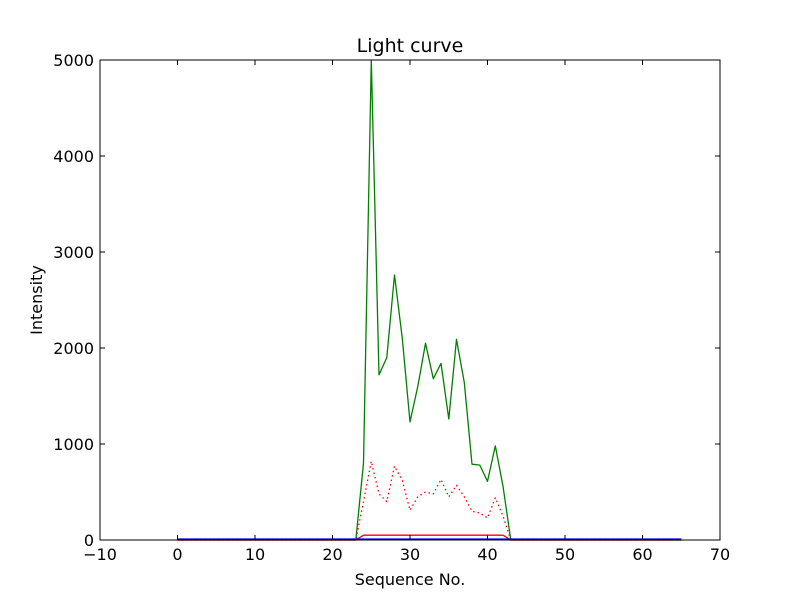  I want to click on chart-title: Light curve, so click(410, 46).